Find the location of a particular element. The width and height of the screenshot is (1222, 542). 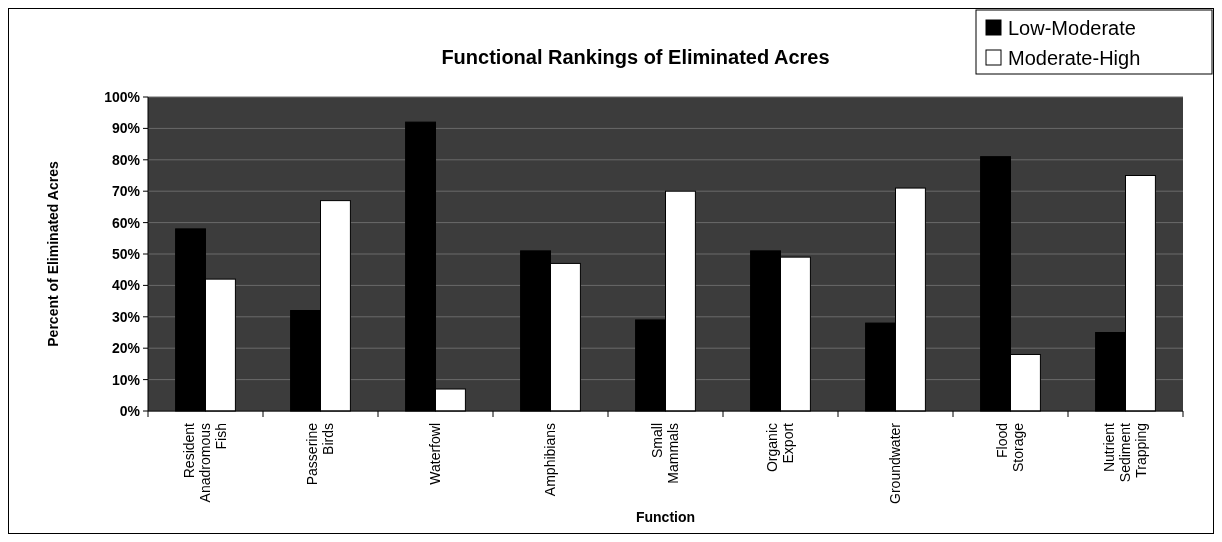

y-tick-label: 40% is located at coordinates (126, 285).